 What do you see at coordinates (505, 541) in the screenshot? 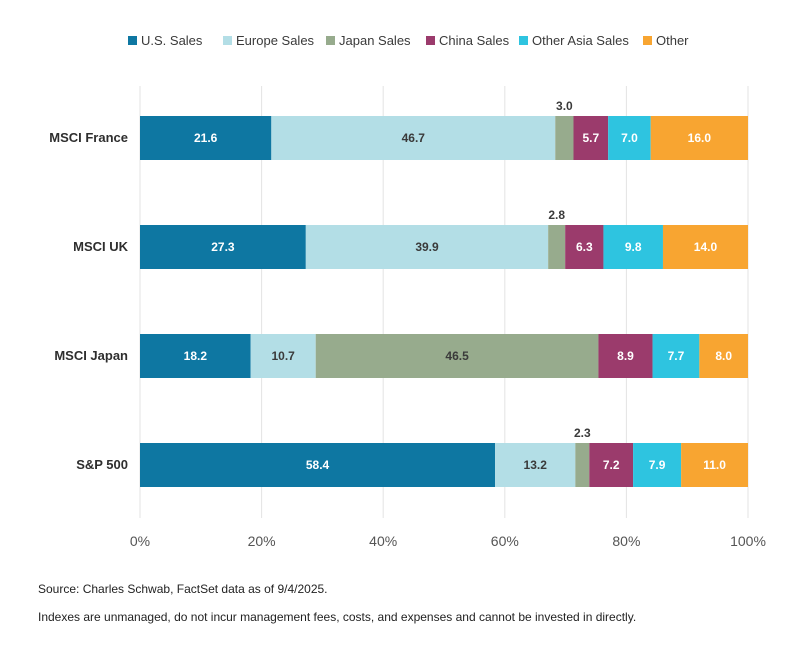
I see `x-tick-label: 60%` at bounding box center [505, 541].